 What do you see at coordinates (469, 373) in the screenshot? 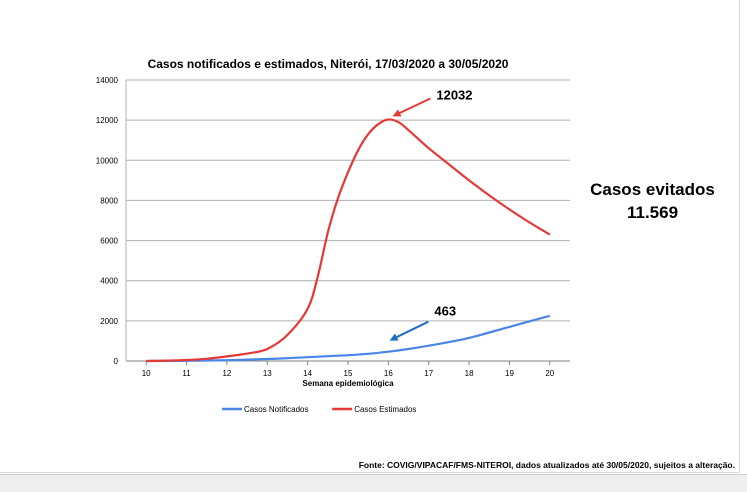
I see `x-tick-label: 18` at bounding box center [469, 373].